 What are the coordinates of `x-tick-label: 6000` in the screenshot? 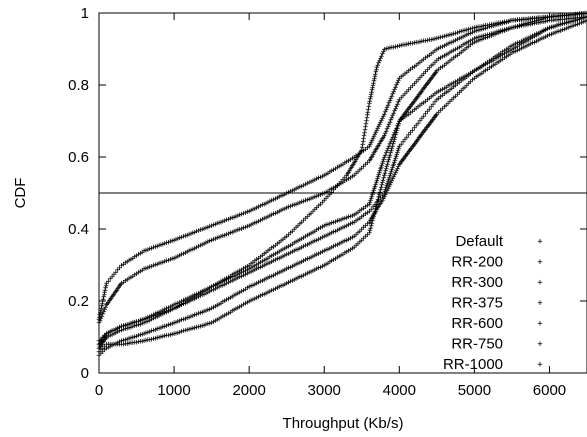 It's located at (549, 390).